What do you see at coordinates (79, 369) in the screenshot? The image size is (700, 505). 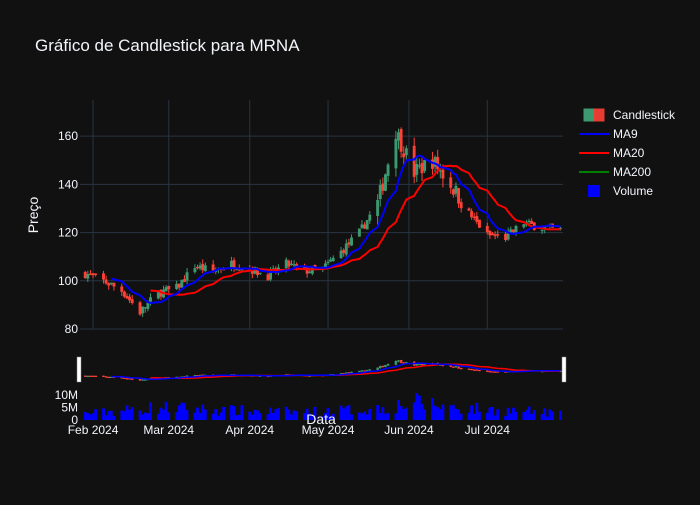 I see `range-handle-left` at bounding box center [79, 369].